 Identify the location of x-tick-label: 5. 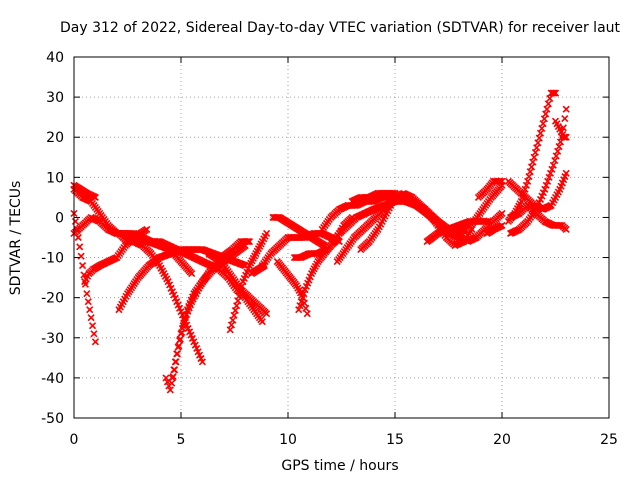
(181, 440).